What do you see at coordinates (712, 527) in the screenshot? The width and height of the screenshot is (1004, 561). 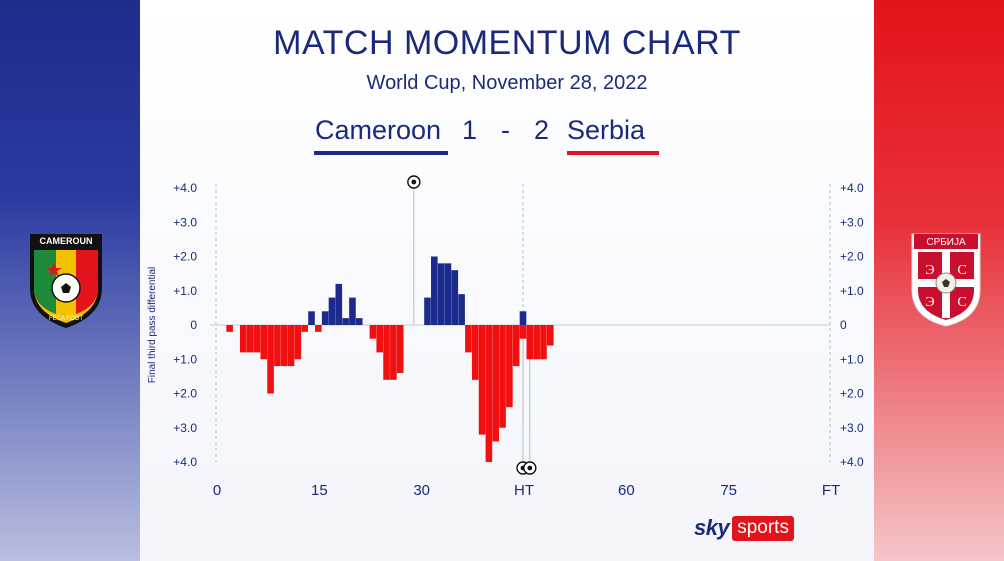 I see `sky-wordmark: sky` at bounding box center [712, 527].